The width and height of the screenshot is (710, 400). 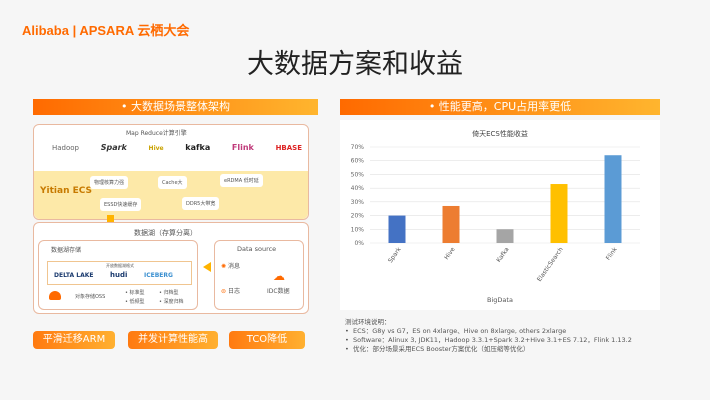 I want to click on engine-hive: Hive, so click(x=156, y=148).